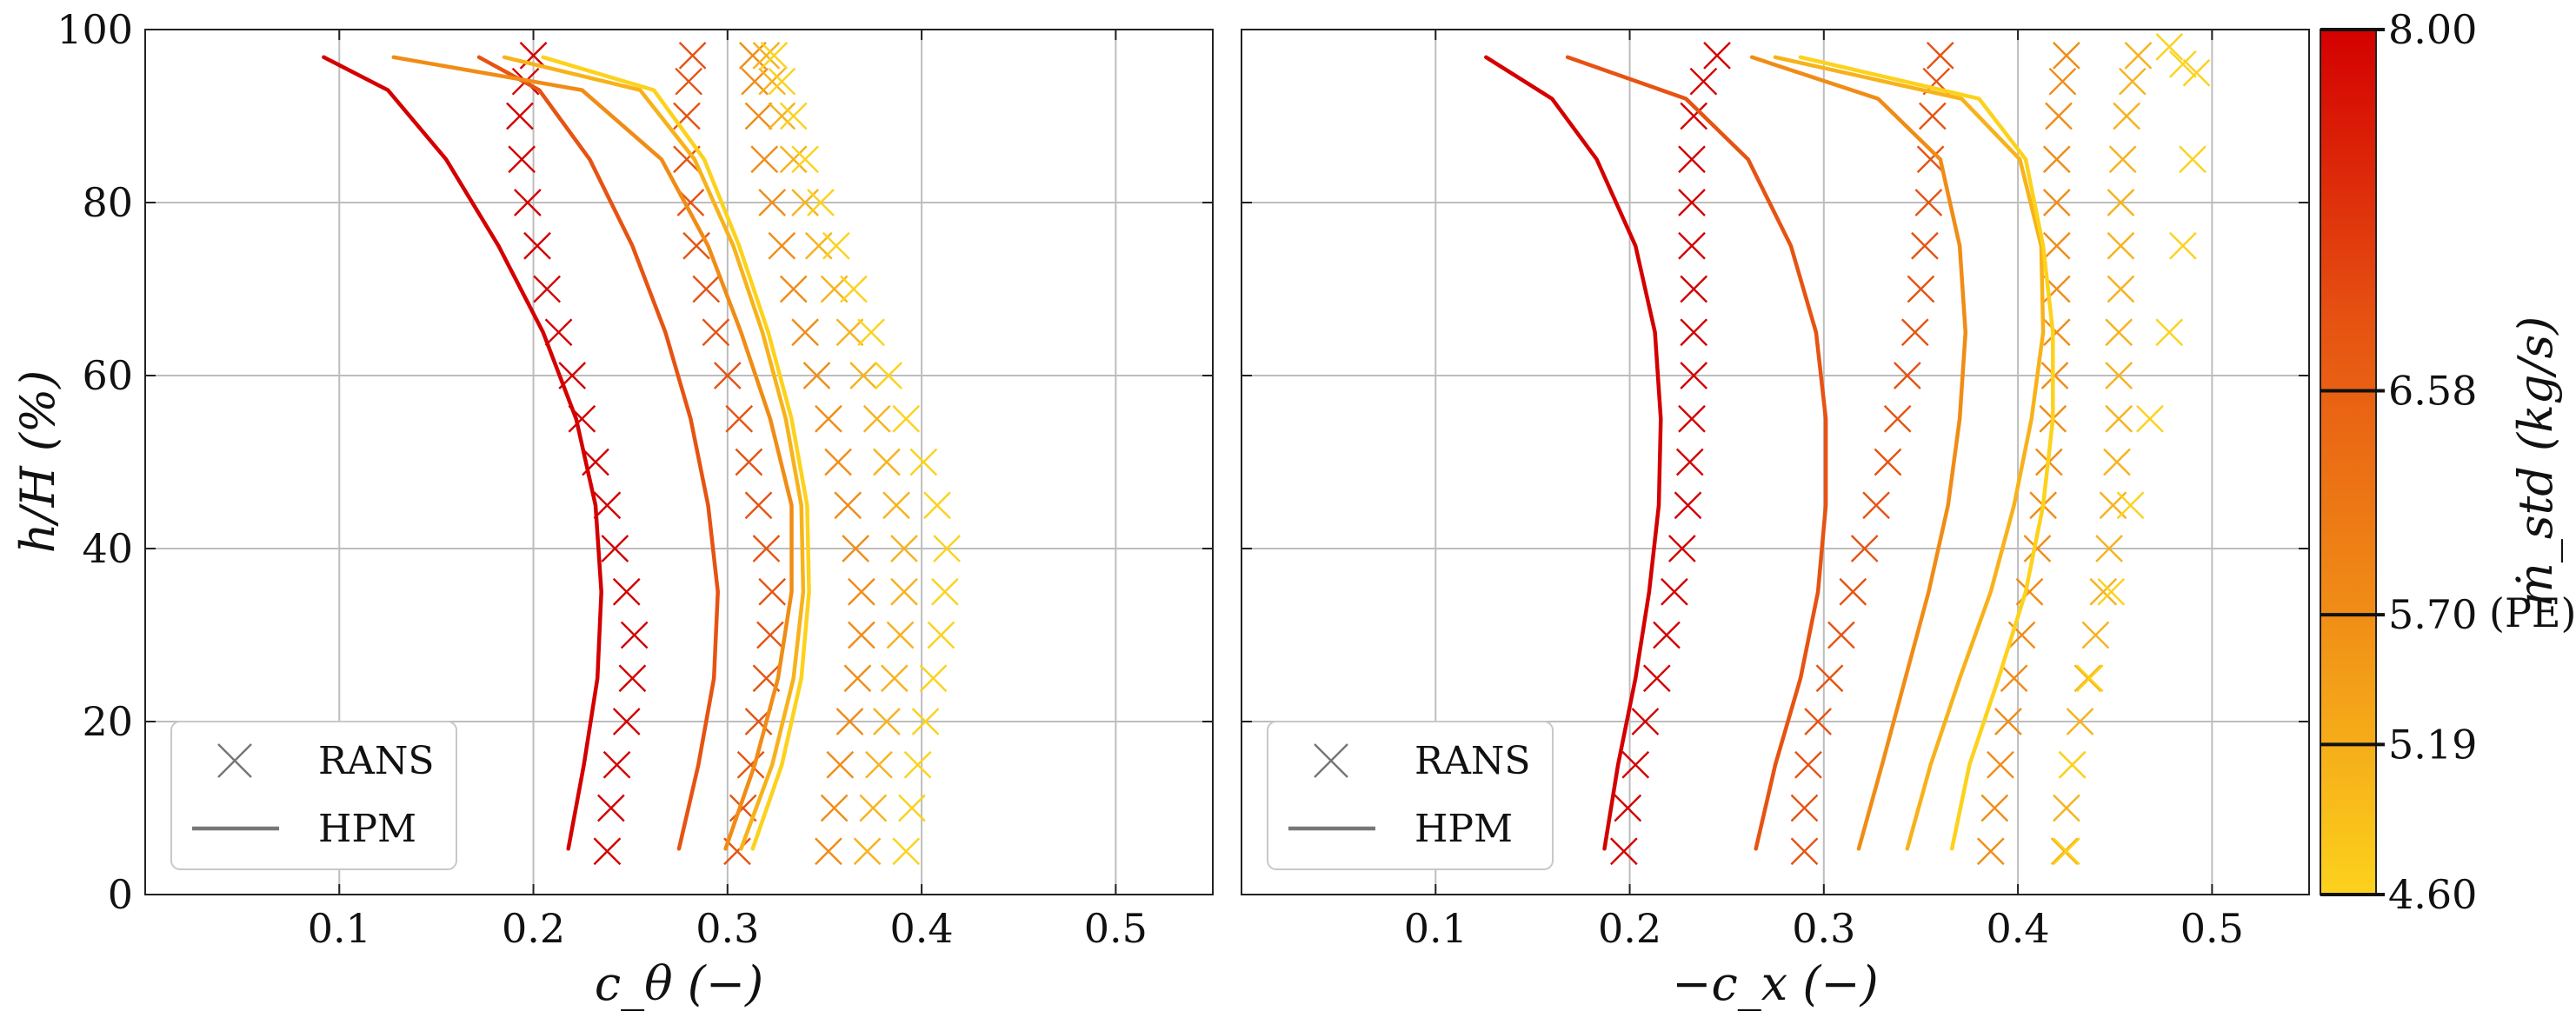  Describe the element at coordinates (2432, 895) in the screenshot. I see `colorbar-tick-label: 4.60` at that location.